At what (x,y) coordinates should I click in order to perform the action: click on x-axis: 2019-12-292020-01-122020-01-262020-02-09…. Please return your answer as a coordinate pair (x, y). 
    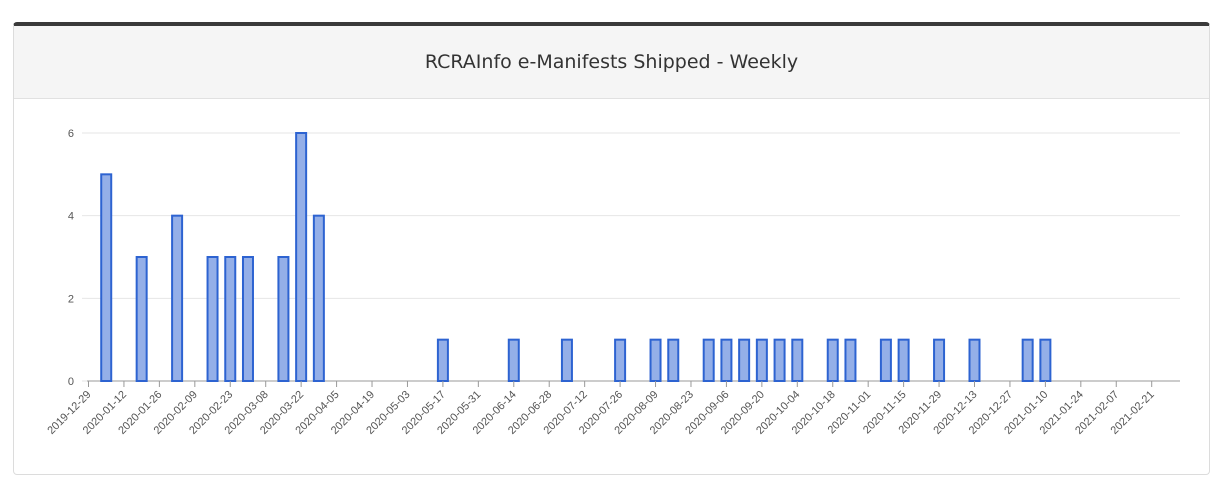
    Looking at the image, I should click on (601, 409).